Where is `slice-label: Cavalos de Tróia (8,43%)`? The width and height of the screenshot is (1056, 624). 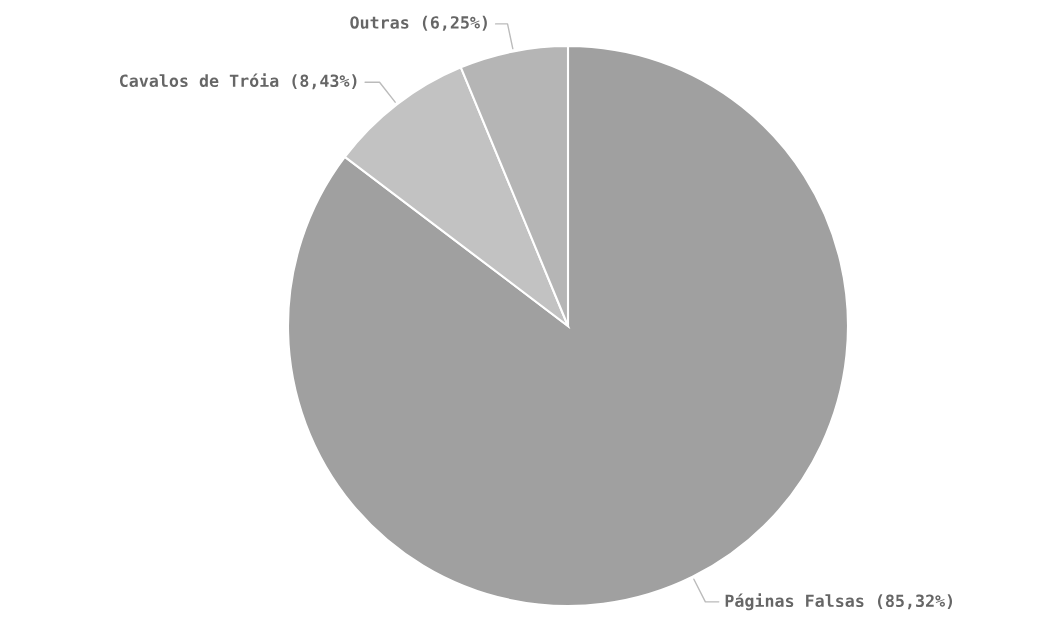 slice-label: Cavalos de Tróia (8,43%) is located at coordinates (238, 81).